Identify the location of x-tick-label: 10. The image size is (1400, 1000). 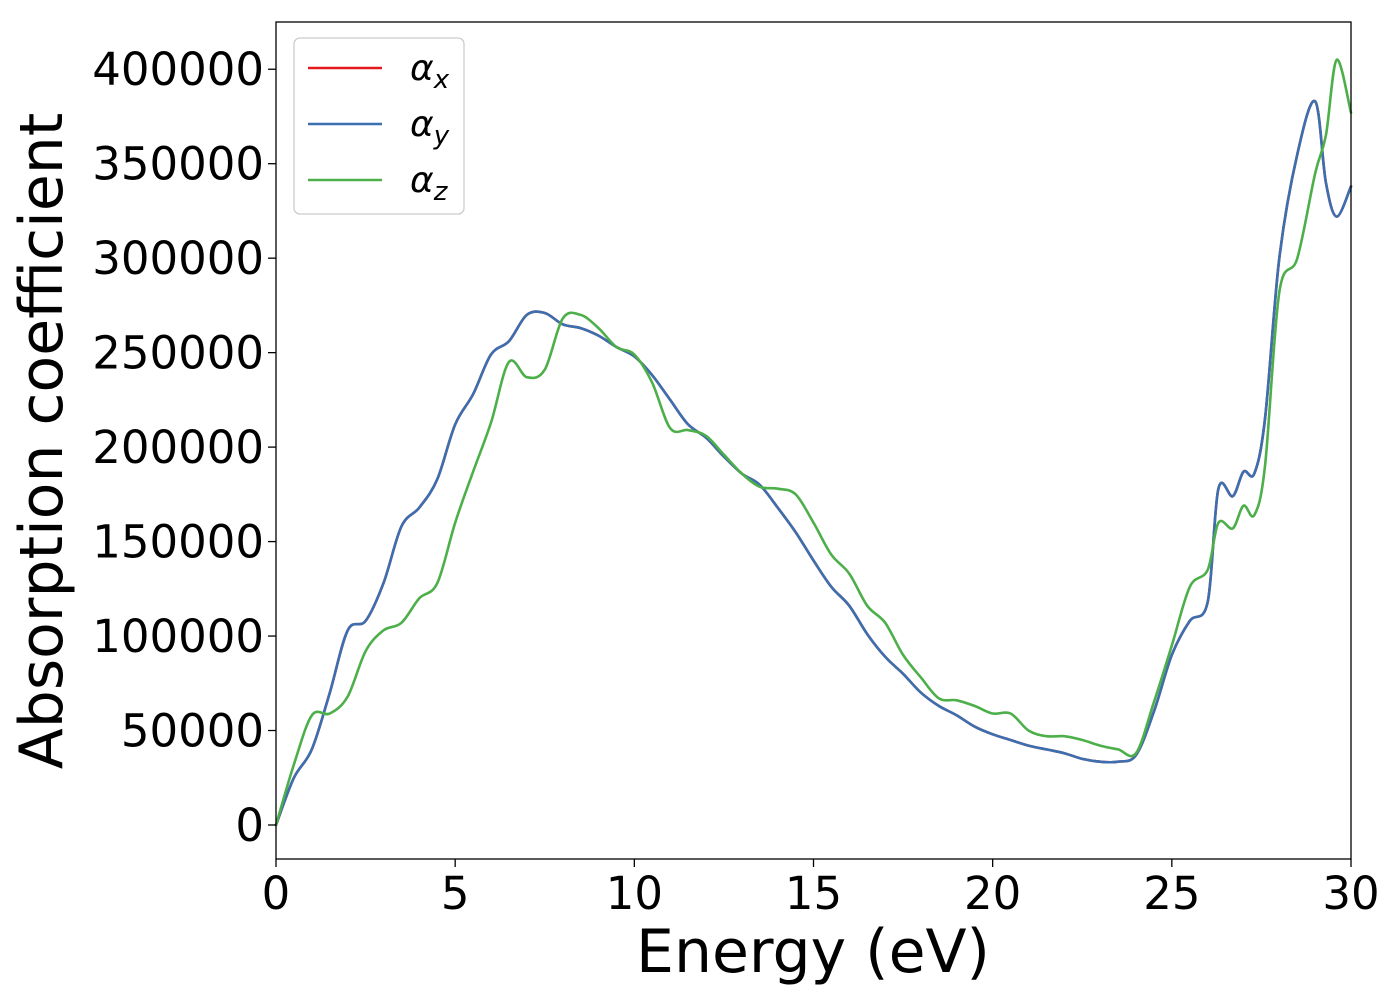
(634, 893).